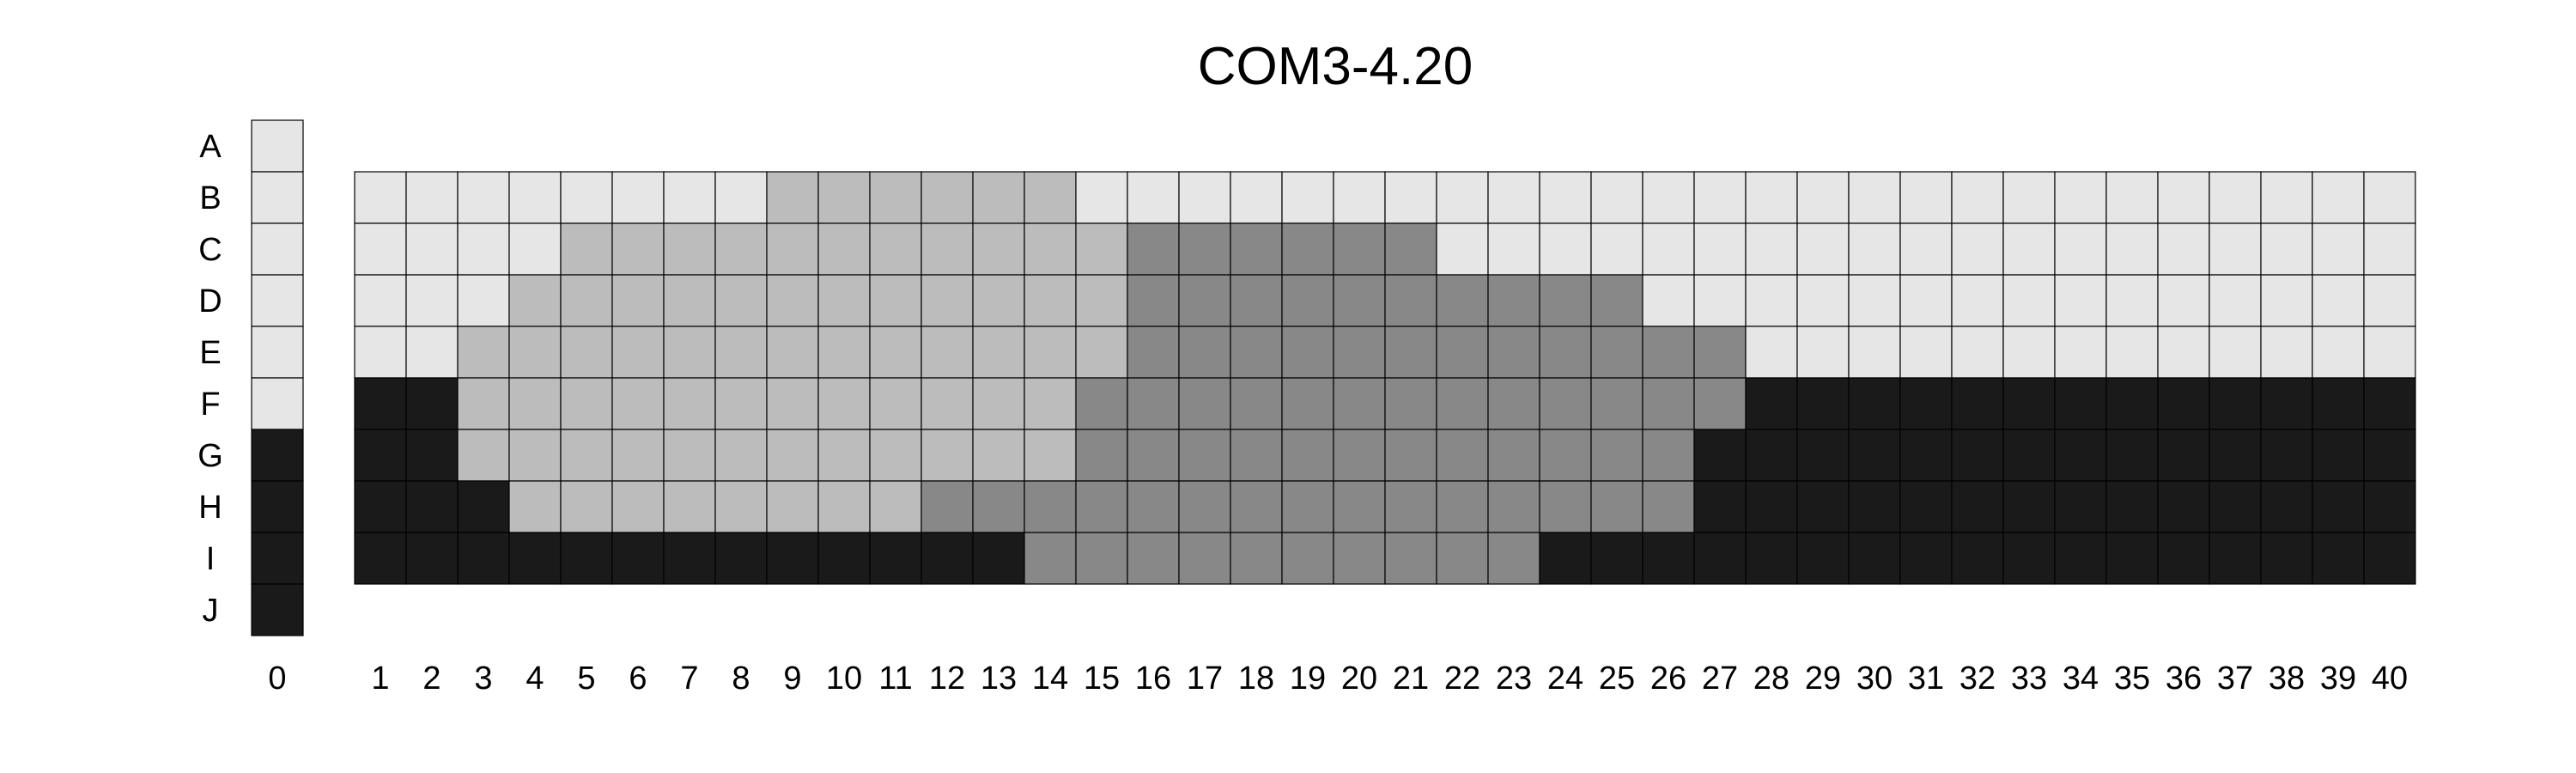  Describe the element at coordinates (278, 403) in the screenshot. I see `reference-cell-f` at that location.